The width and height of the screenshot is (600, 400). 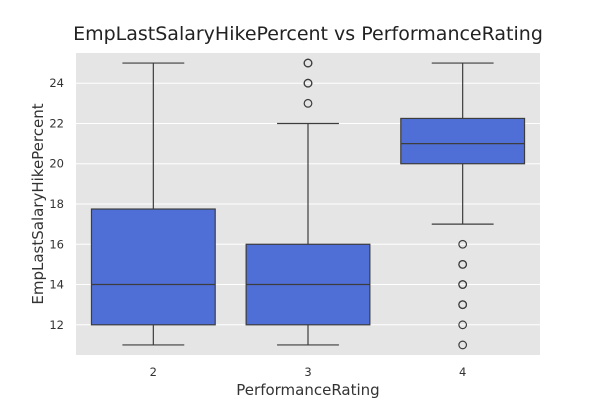 What do you see at coordinates (56, 164) in the screenshot?
I see `y-tick-label: 20` at bounding box center [56, 164].